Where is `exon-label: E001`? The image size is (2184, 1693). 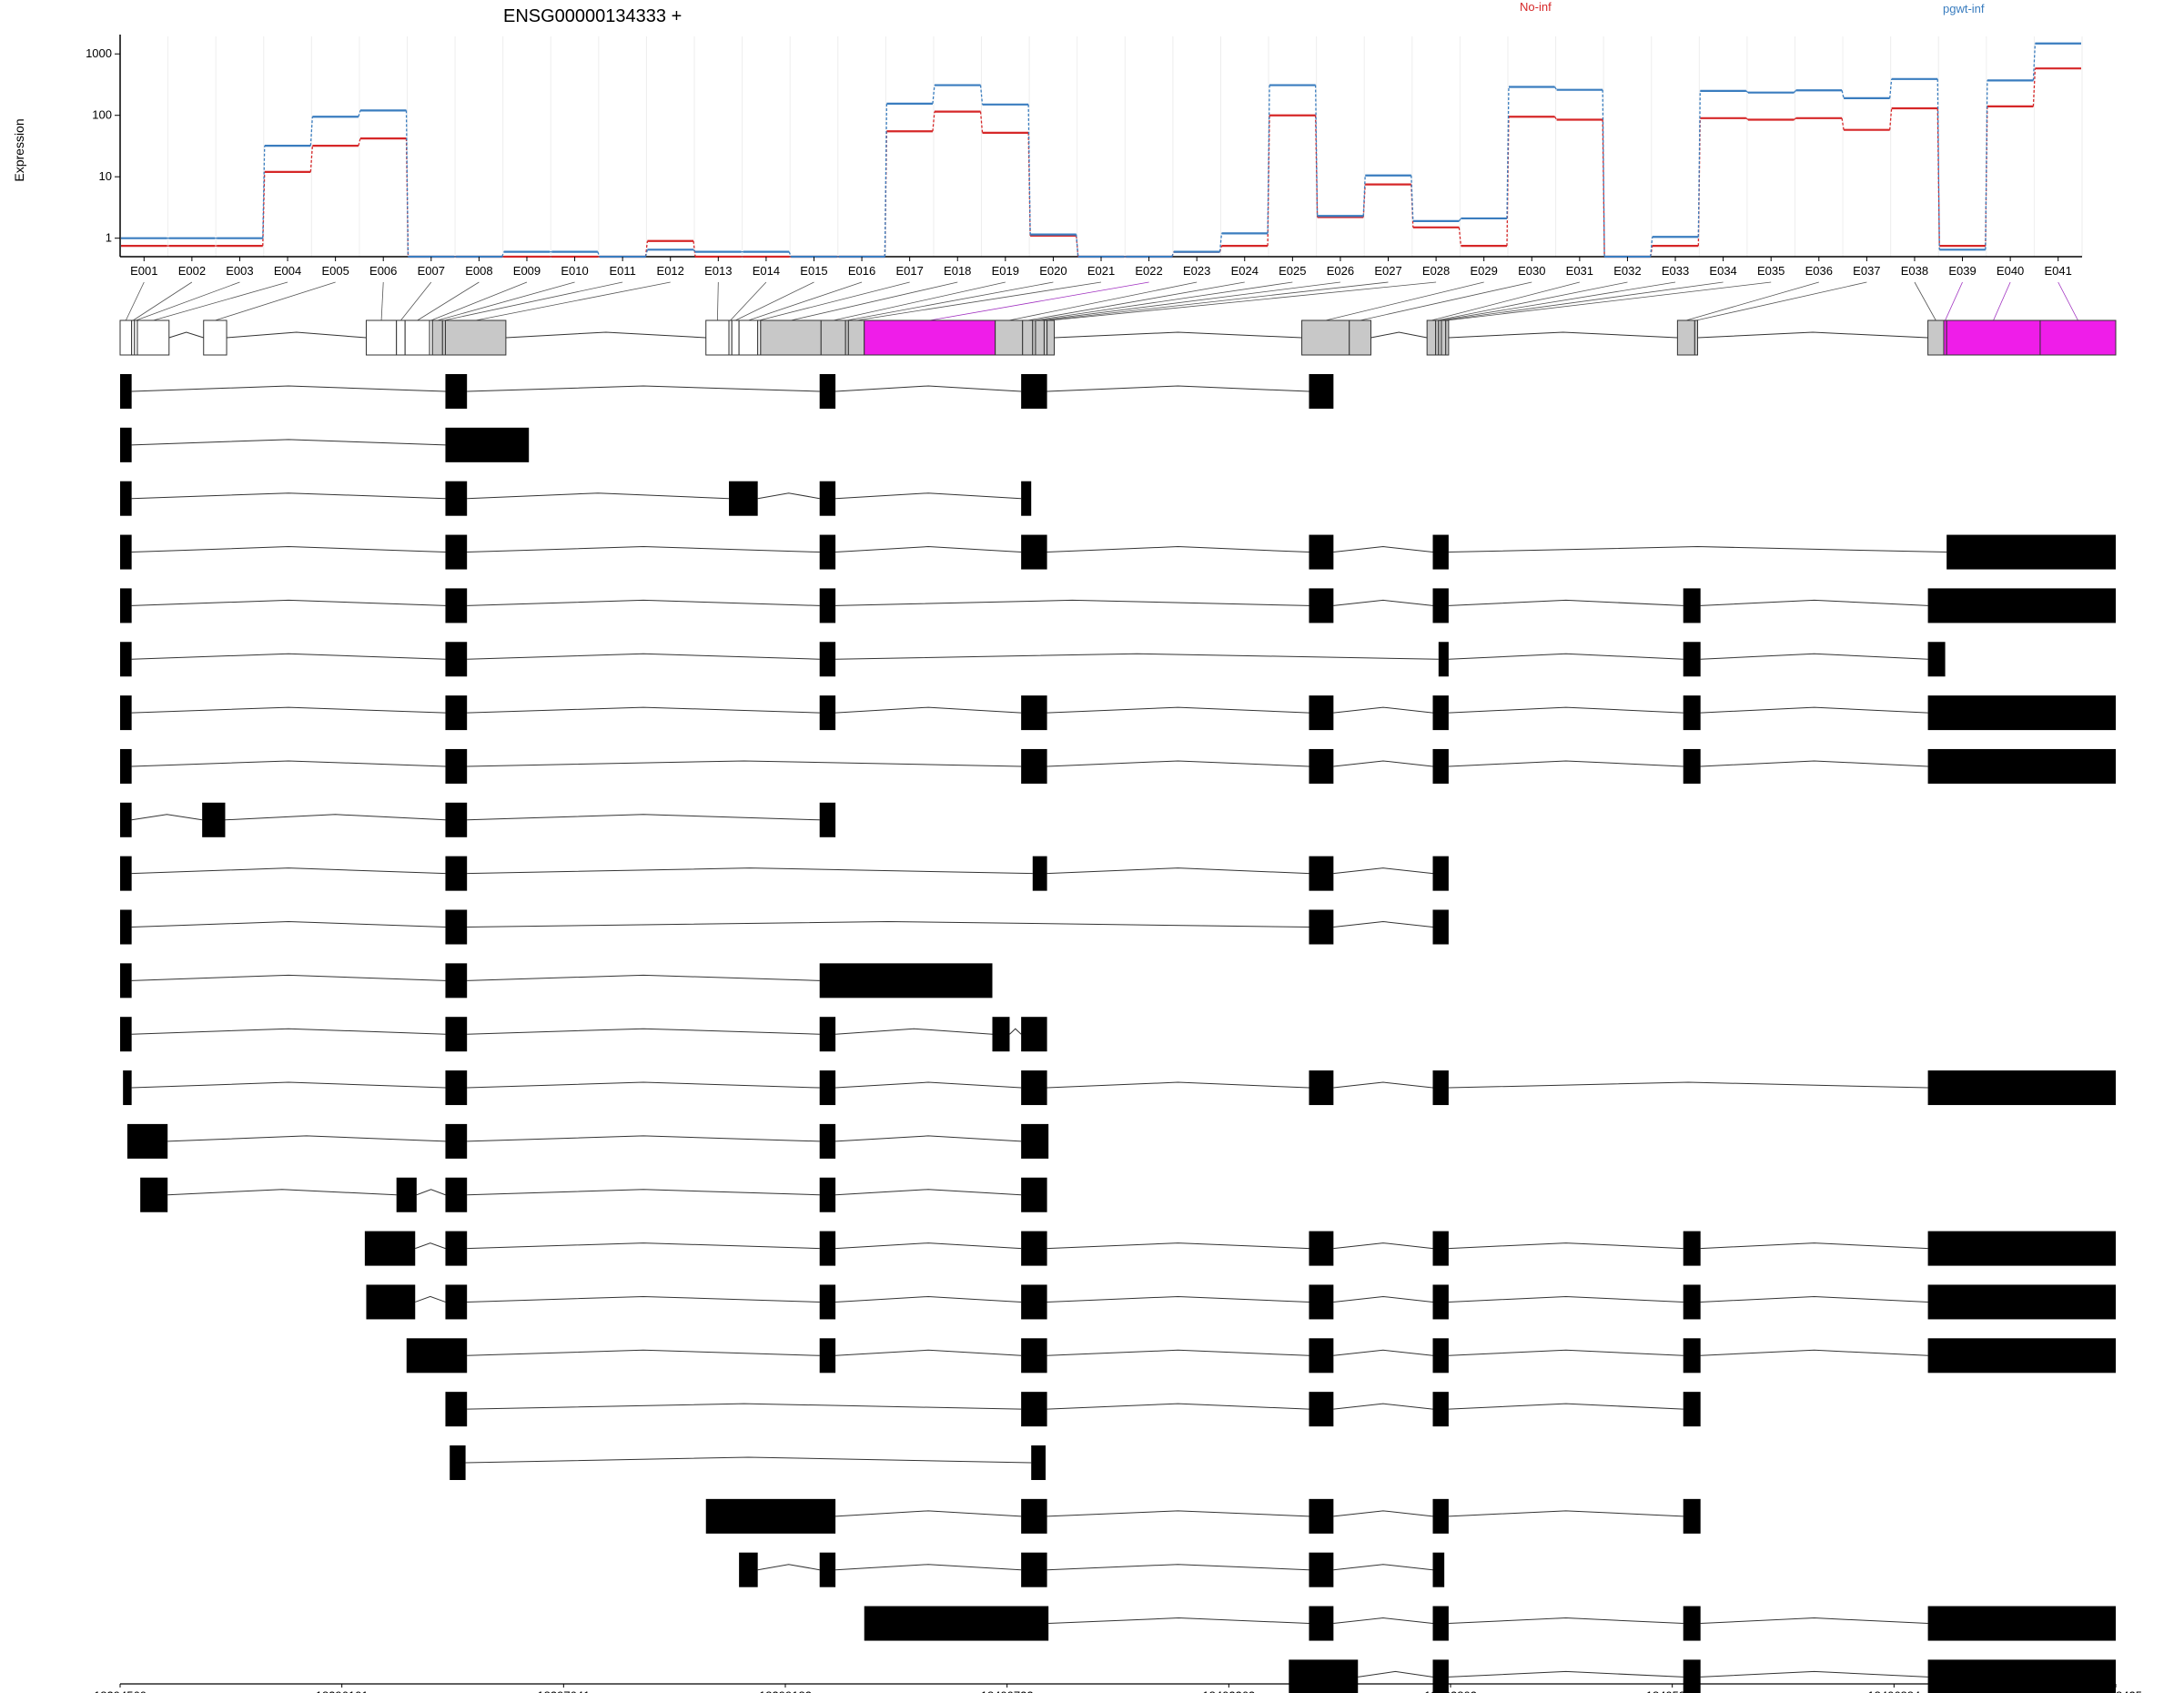 exon-label: E001 is located at coordinates (144, 271).